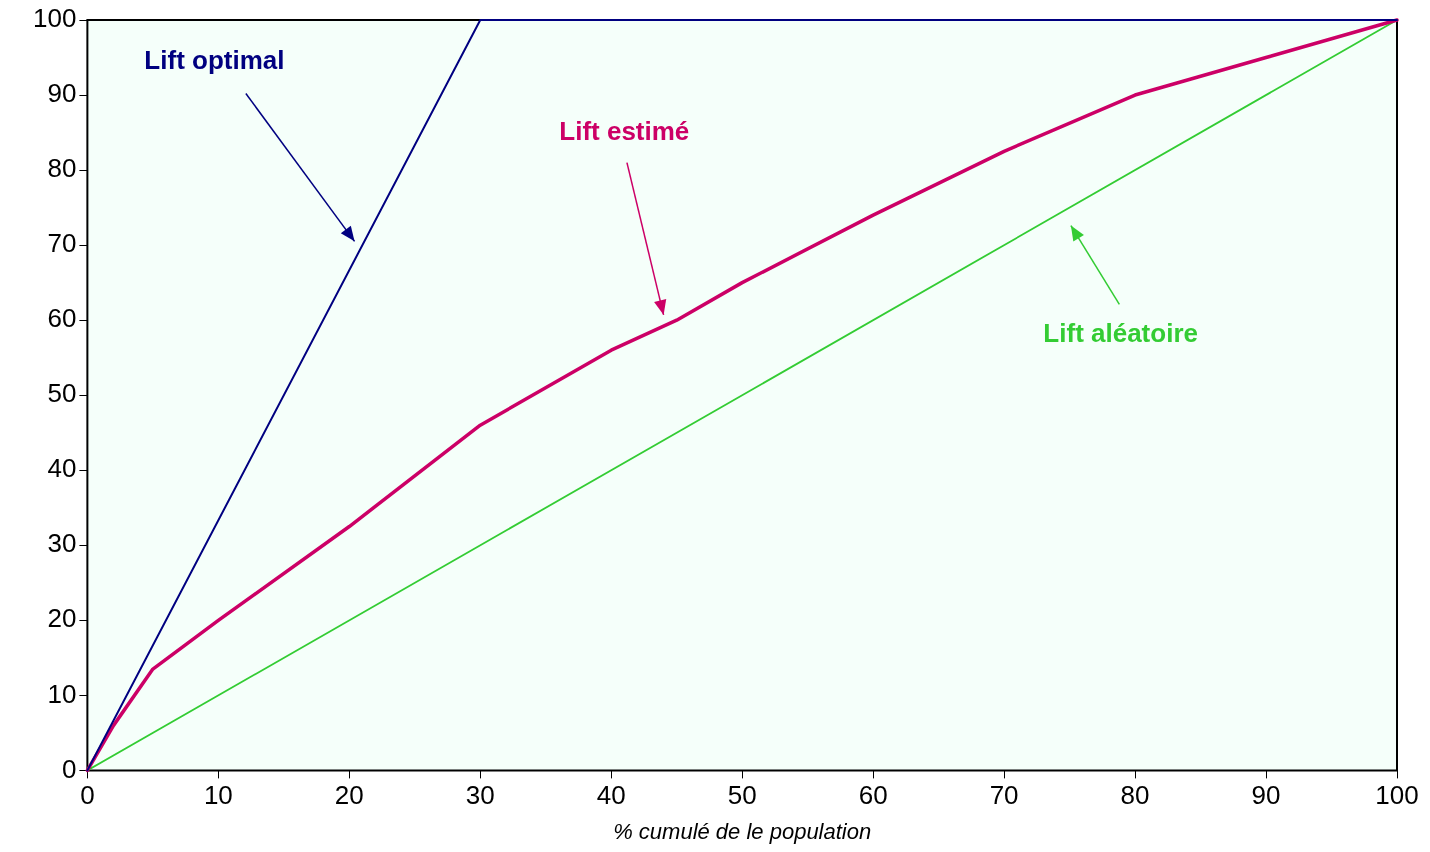 This screenshot has height=852, width=1430. I want to click on x-tick-label: 60, so click(873, 795).